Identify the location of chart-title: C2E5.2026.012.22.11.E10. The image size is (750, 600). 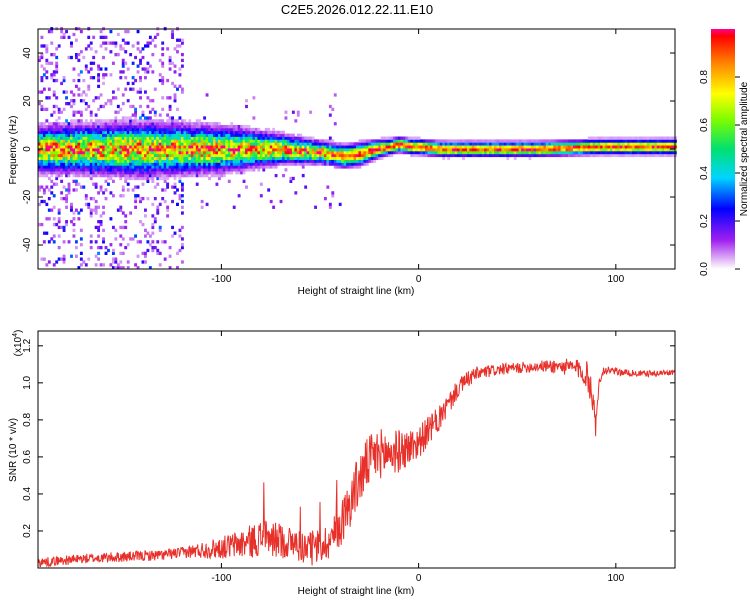
(357, 9).